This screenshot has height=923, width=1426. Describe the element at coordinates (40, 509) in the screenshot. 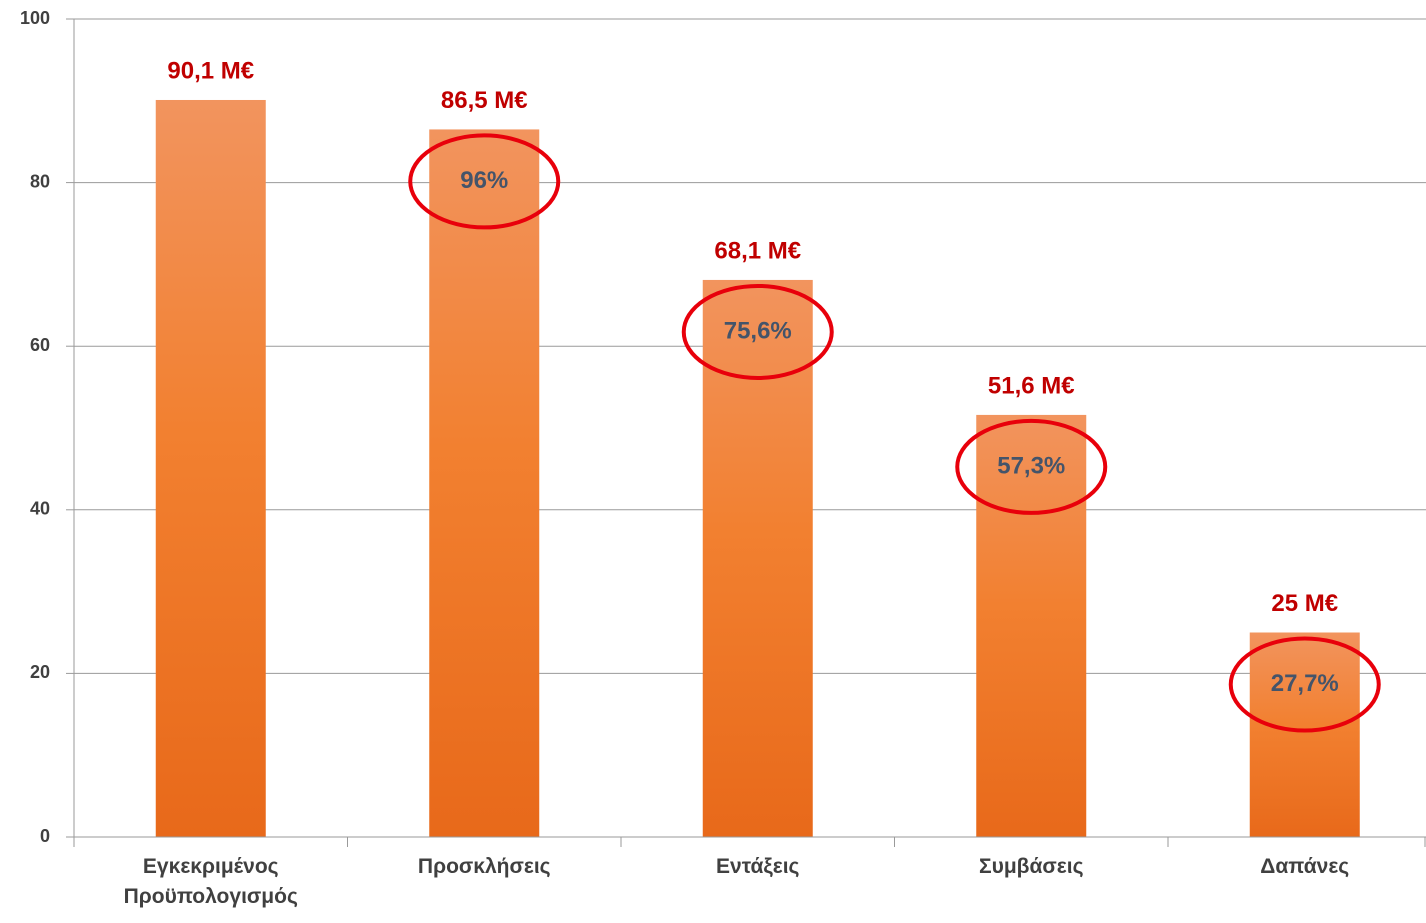

I see `y-tick-label: 40` at that location.